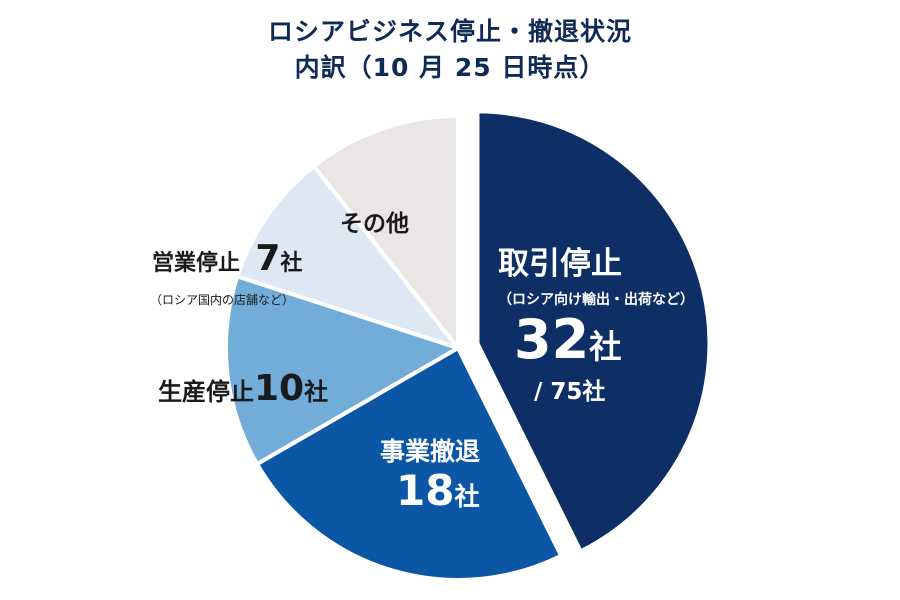 The image size is (900, 600). Describe the element at coordinates (268, 258) in the screenshot. I see `slice-value-number: 7` at that location.